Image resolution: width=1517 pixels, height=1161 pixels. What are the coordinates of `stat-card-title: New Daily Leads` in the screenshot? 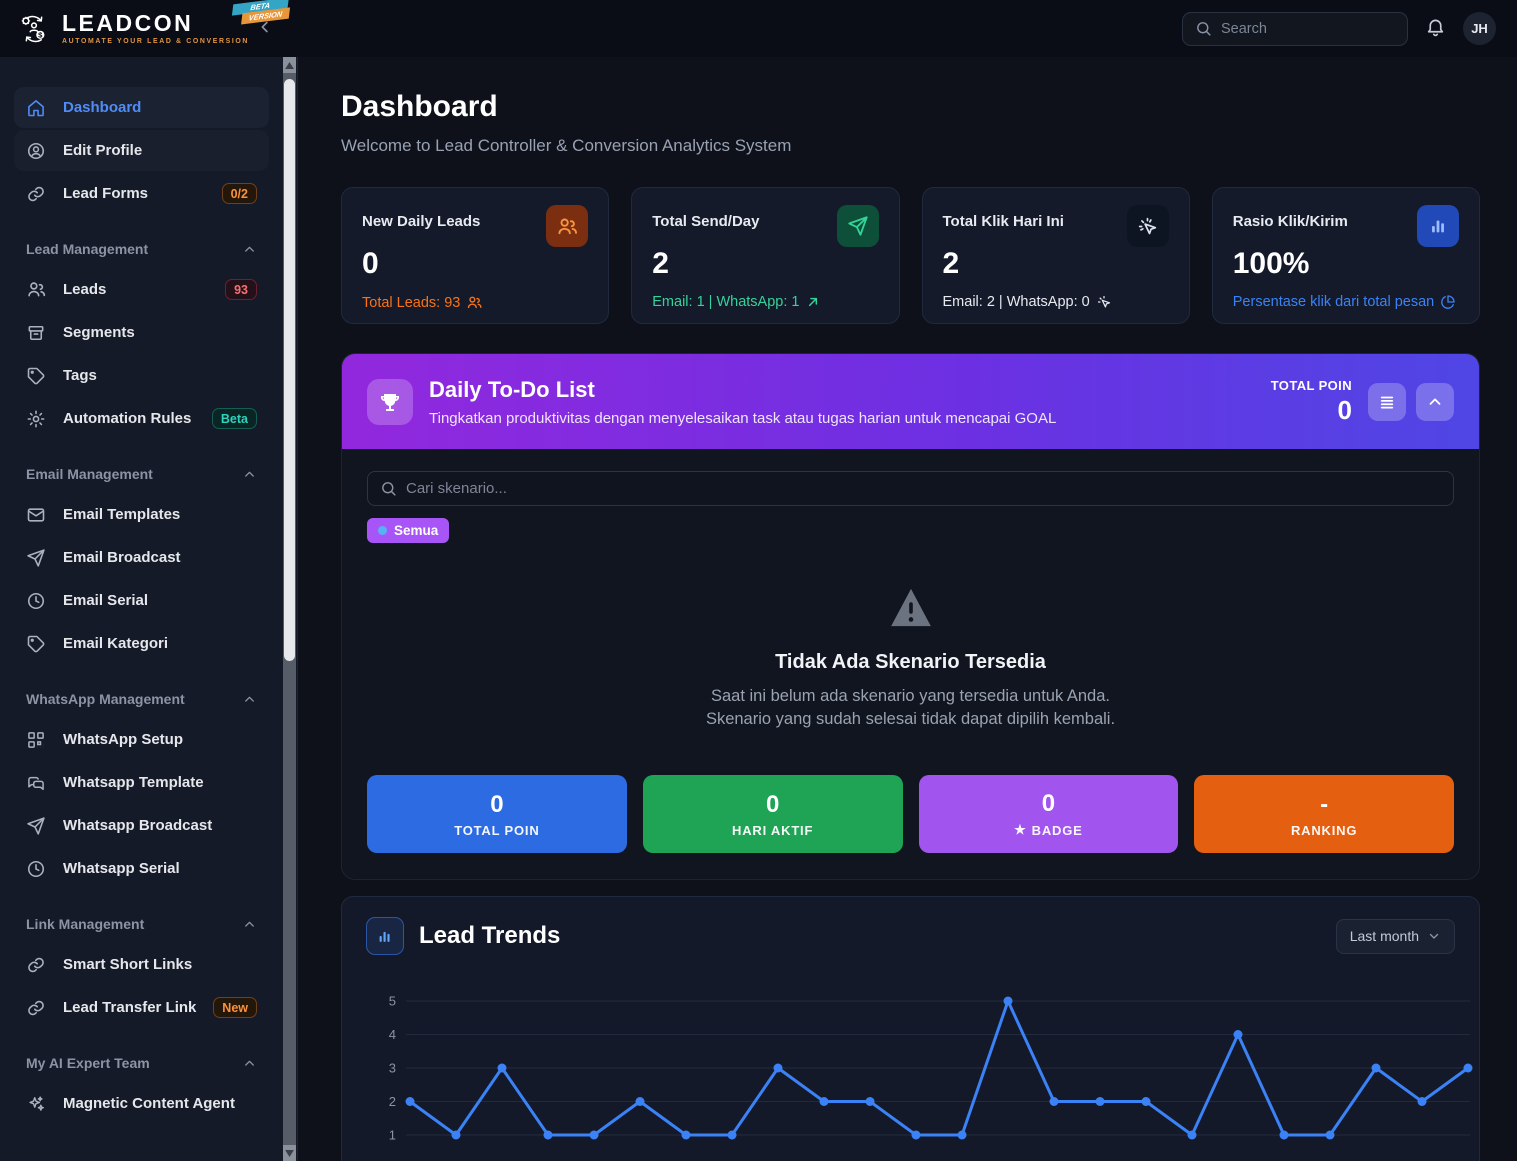 It's located at (421, 221).